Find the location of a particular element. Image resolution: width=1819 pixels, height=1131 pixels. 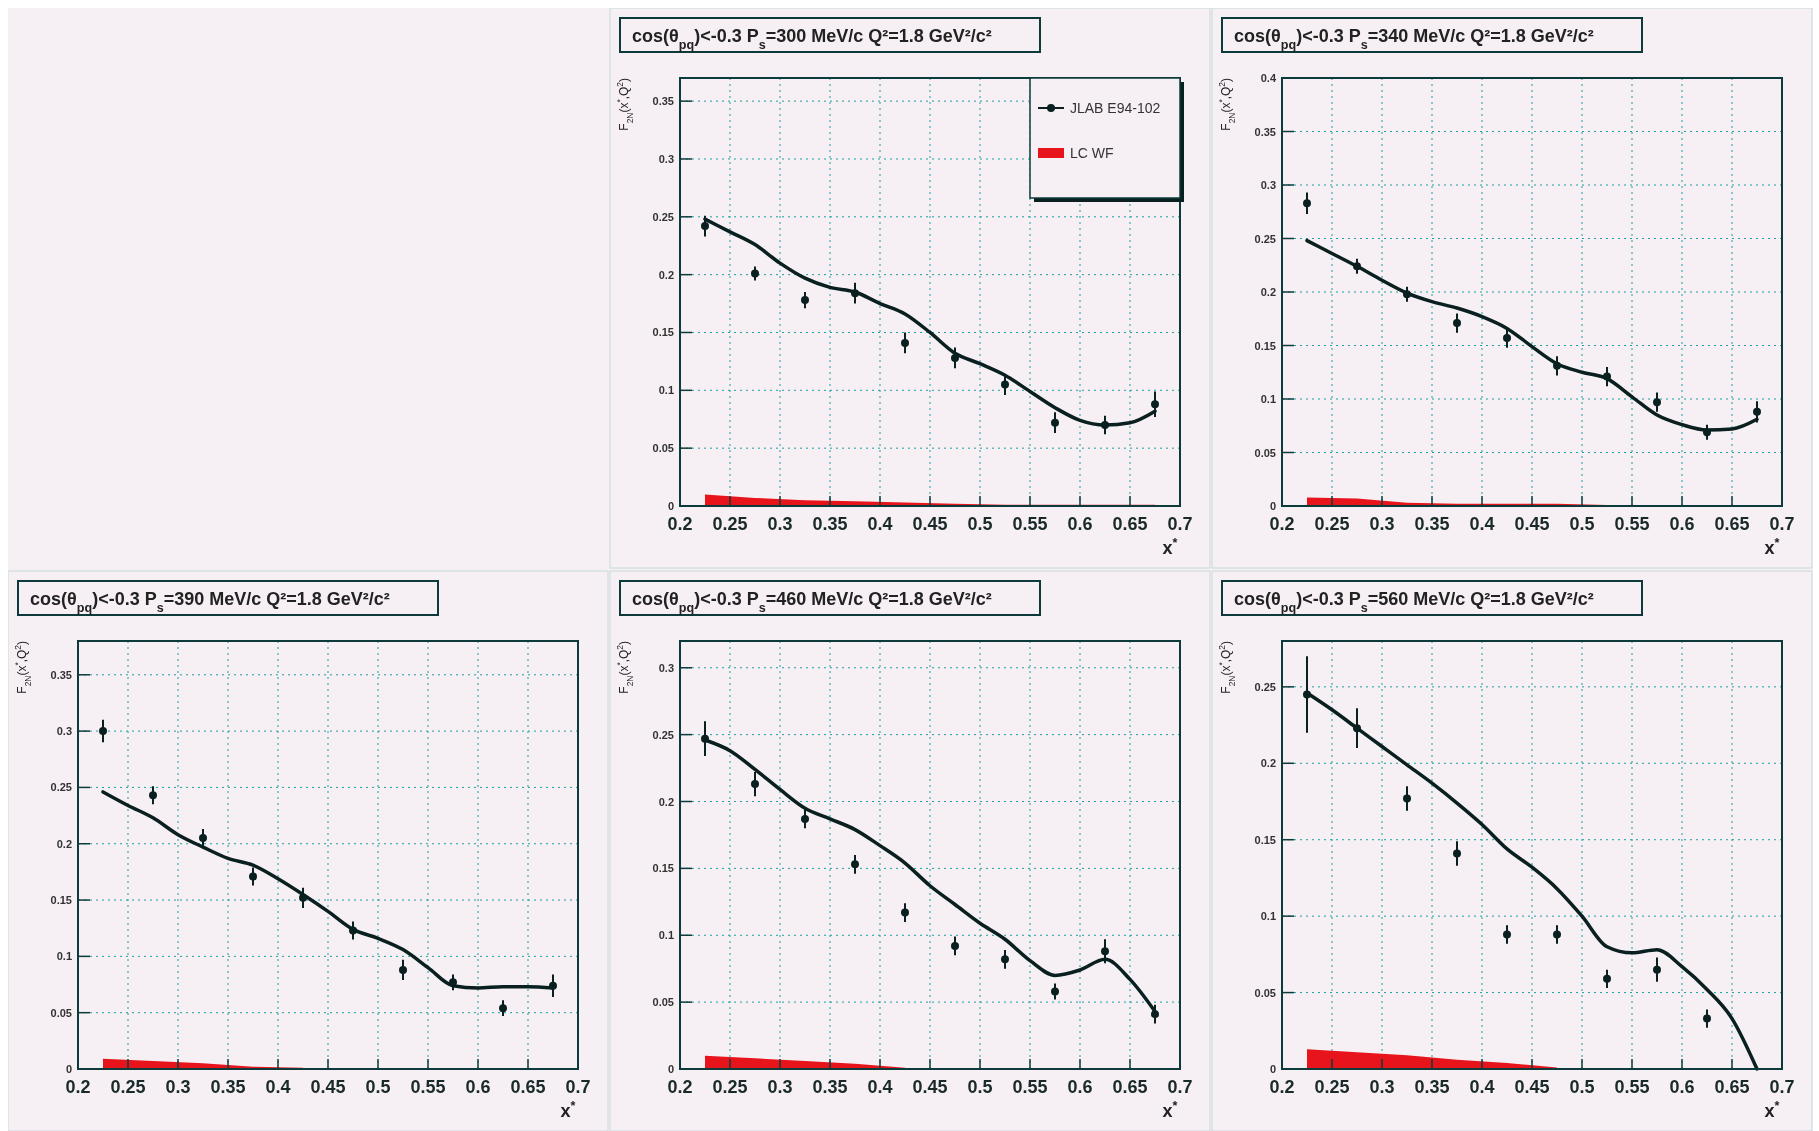

legend-label: JLAB E94-102 is located at coordinates (1115, 108).